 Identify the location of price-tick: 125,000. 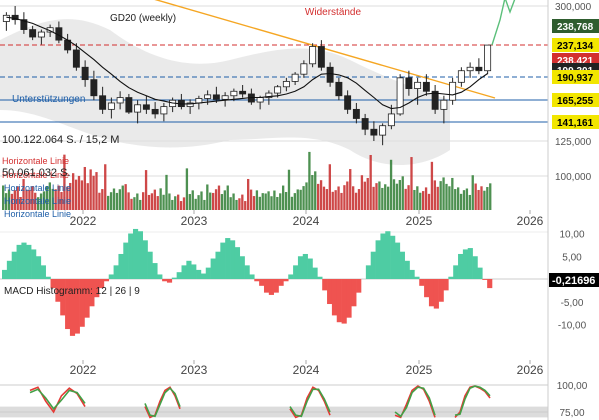
(573, 142).